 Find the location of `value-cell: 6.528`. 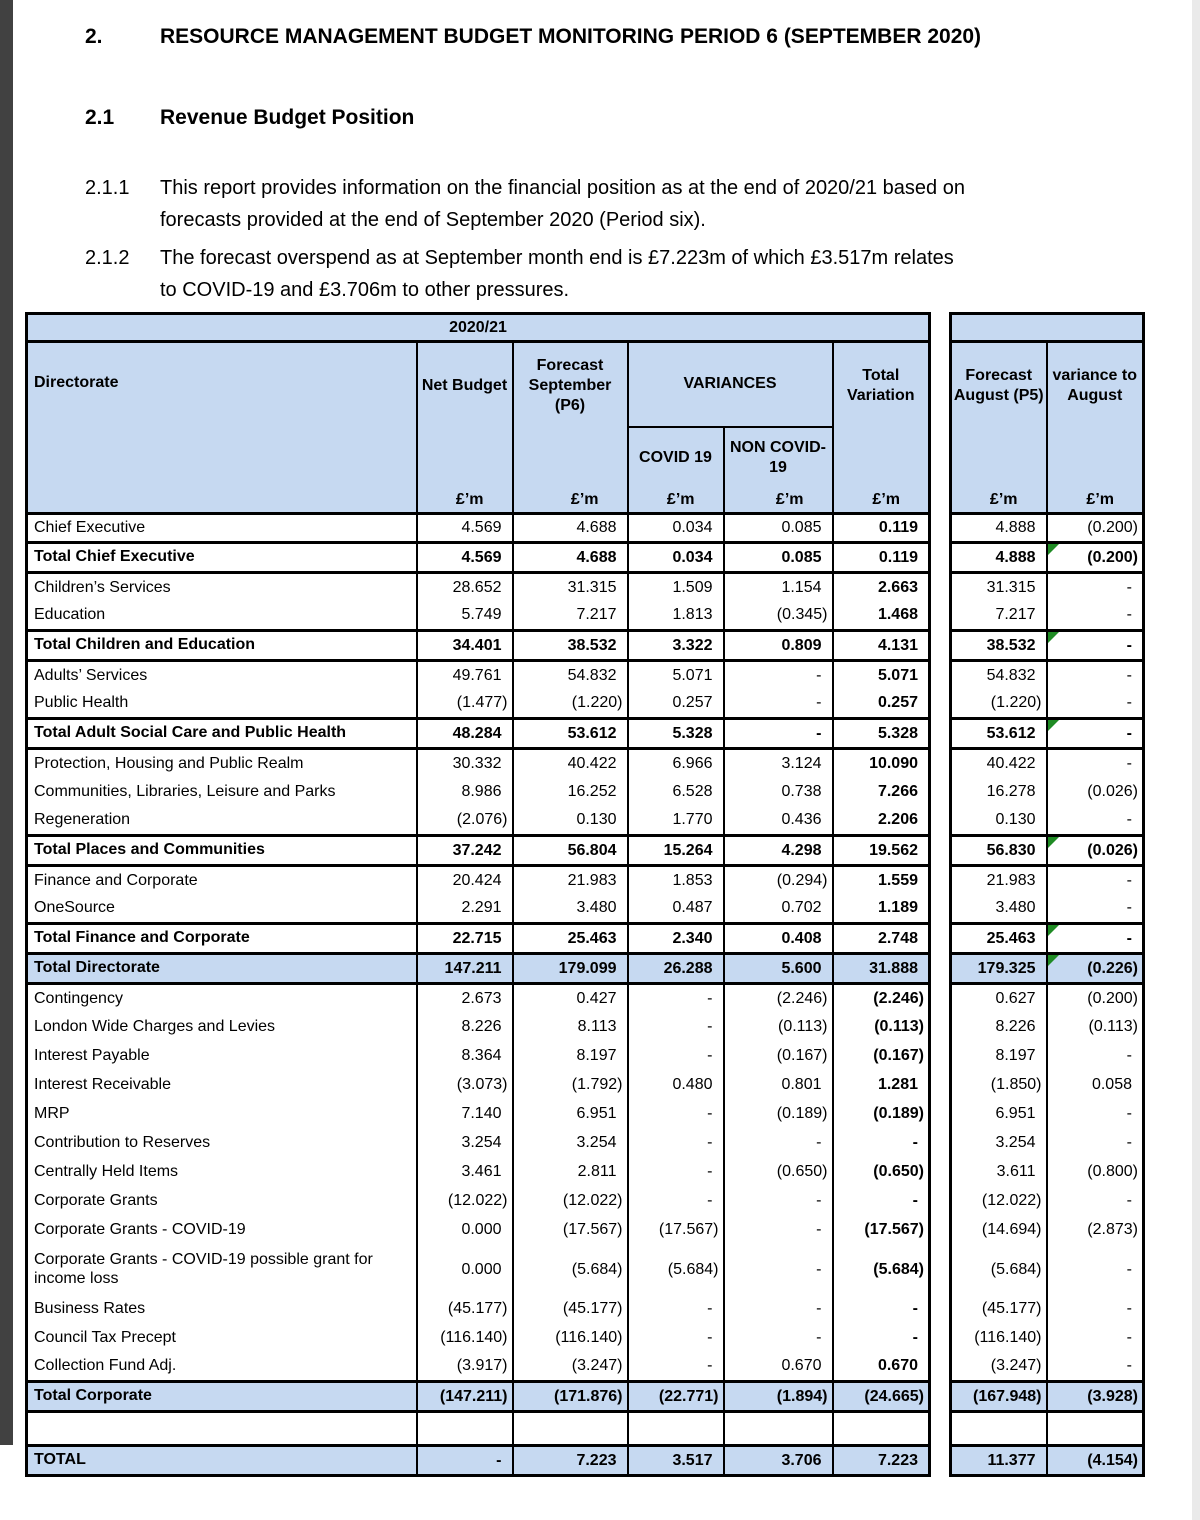

value-cell: 6.528 is located at coordinates (676, 792).